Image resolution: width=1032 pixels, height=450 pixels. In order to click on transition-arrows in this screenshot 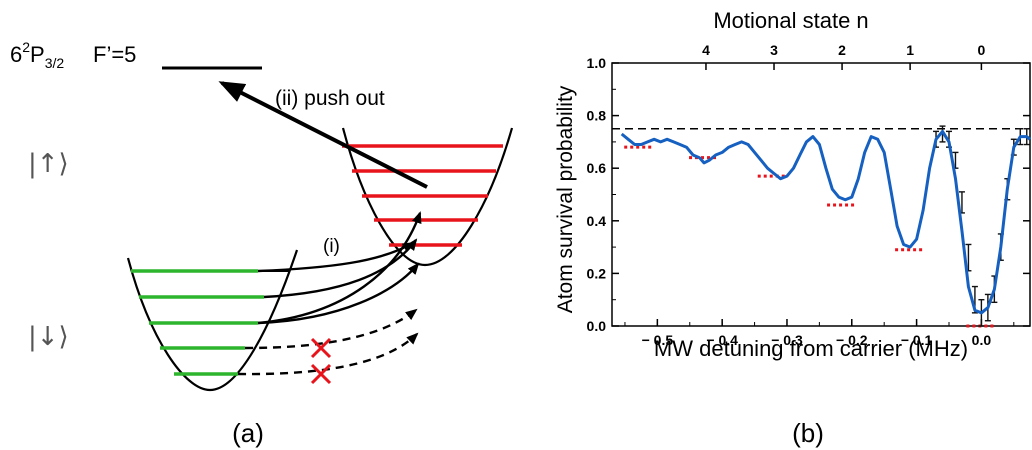, I will do `click(339, 268)`.